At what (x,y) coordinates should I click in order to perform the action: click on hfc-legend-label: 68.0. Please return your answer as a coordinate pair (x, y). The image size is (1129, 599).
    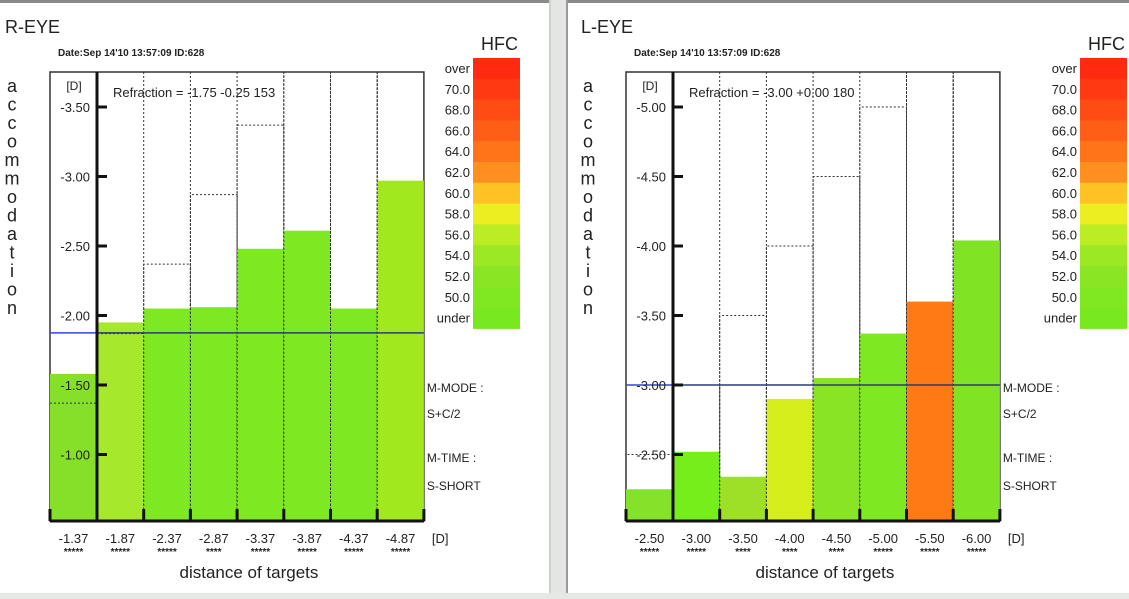
    Looking at the image, I should click on (457, 110).